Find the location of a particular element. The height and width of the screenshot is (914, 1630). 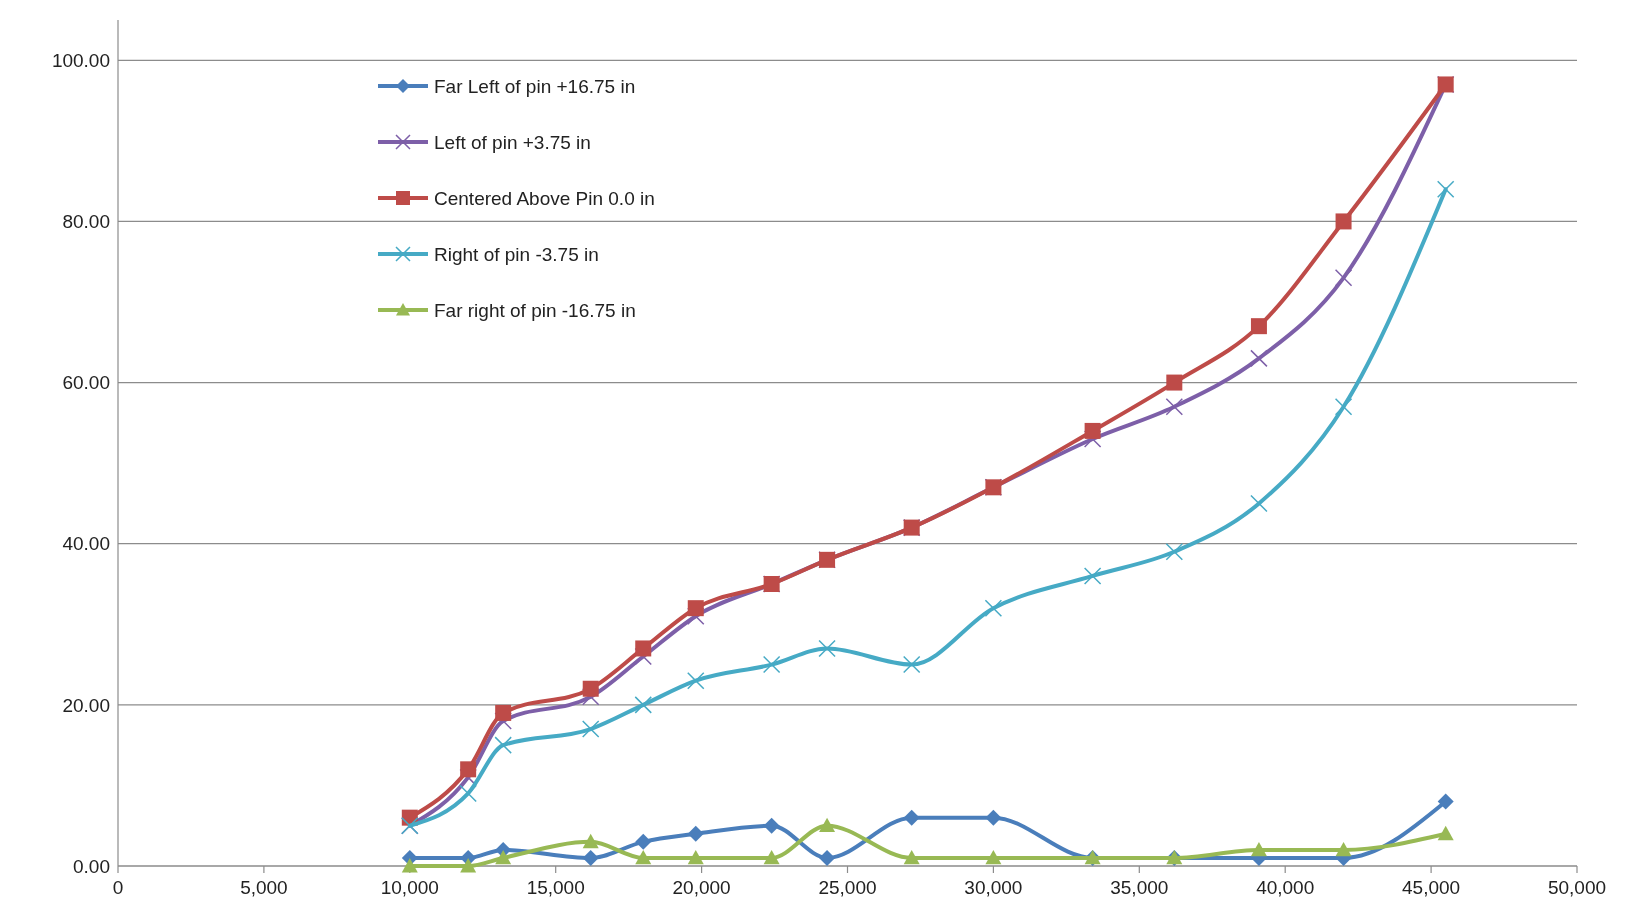

x-tick-label: 45,000 is located at coordinates (1431, 887).